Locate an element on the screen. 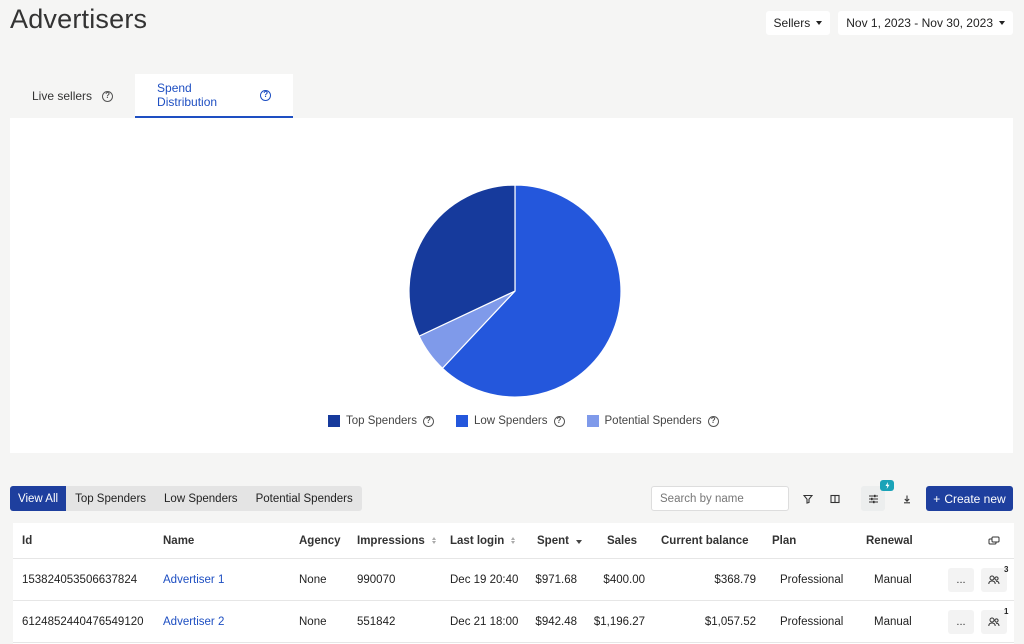  tab-spend-distribution: Spend Distribution ? is located at coordinates (214, 96).